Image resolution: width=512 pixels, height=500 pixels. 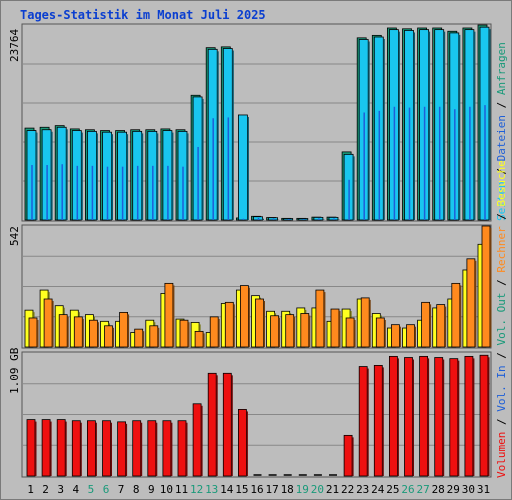 I want to click on bar-seiten-face, so click(x=242, y=167).